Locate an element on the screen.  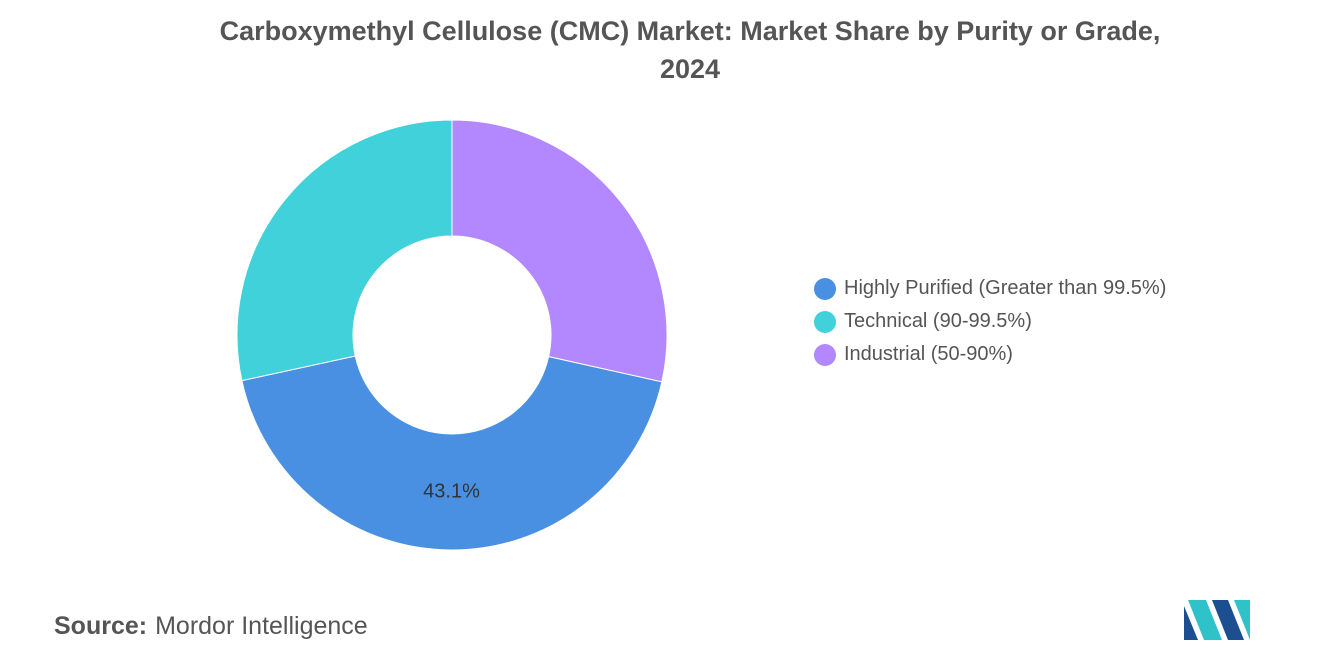
legend-label: Technical (90-99.5%) is located at coordinates (938, 321).